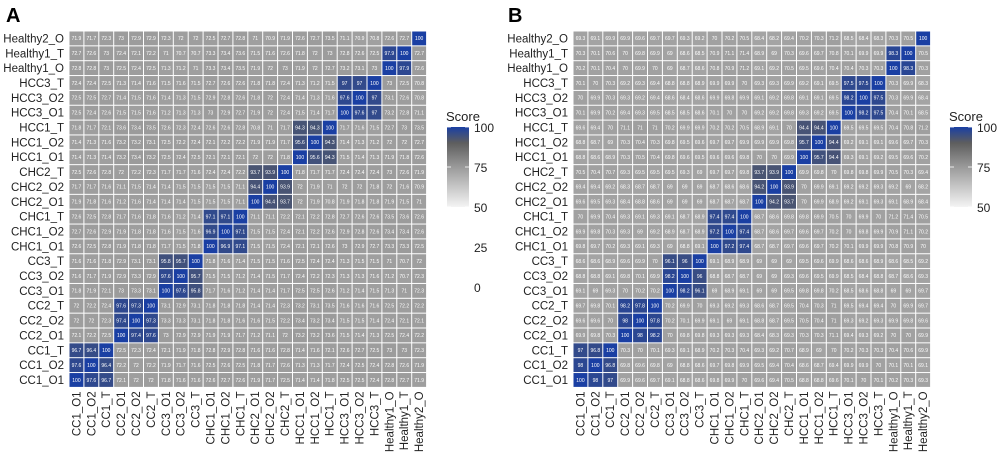 The image size is (1000, 461). I want to click on row-label: CHC2_T, so click(545, 173).